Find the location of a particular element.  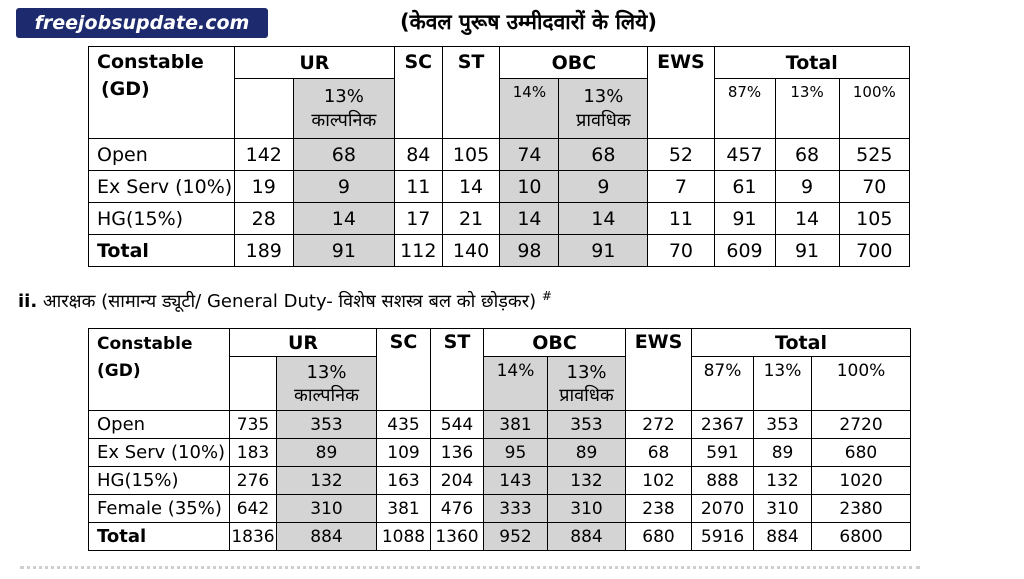

row-label: Ex Serv (10%) is located at coordinates (159, 452).